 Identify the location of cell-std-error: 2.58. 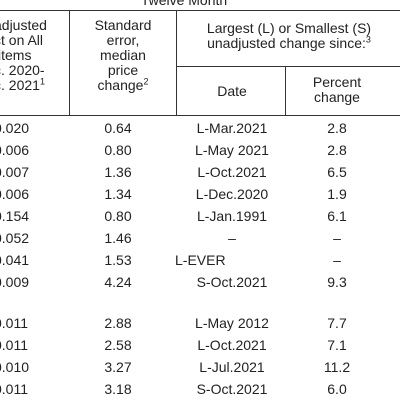
(118, 345).